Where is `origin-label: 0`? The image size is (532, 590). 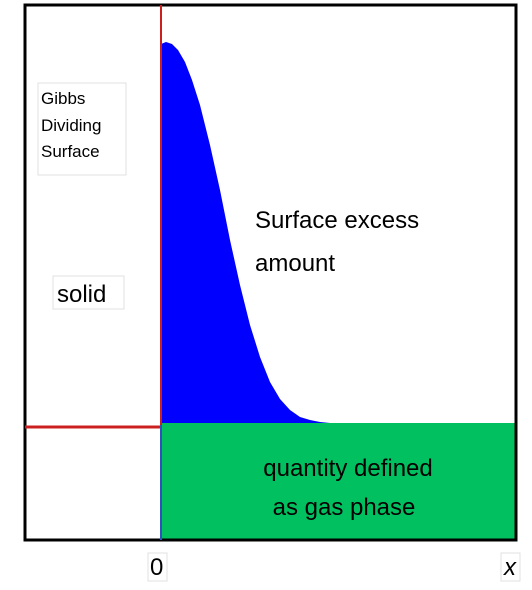 origin-label: 0 is located at coordinates (156, 567).